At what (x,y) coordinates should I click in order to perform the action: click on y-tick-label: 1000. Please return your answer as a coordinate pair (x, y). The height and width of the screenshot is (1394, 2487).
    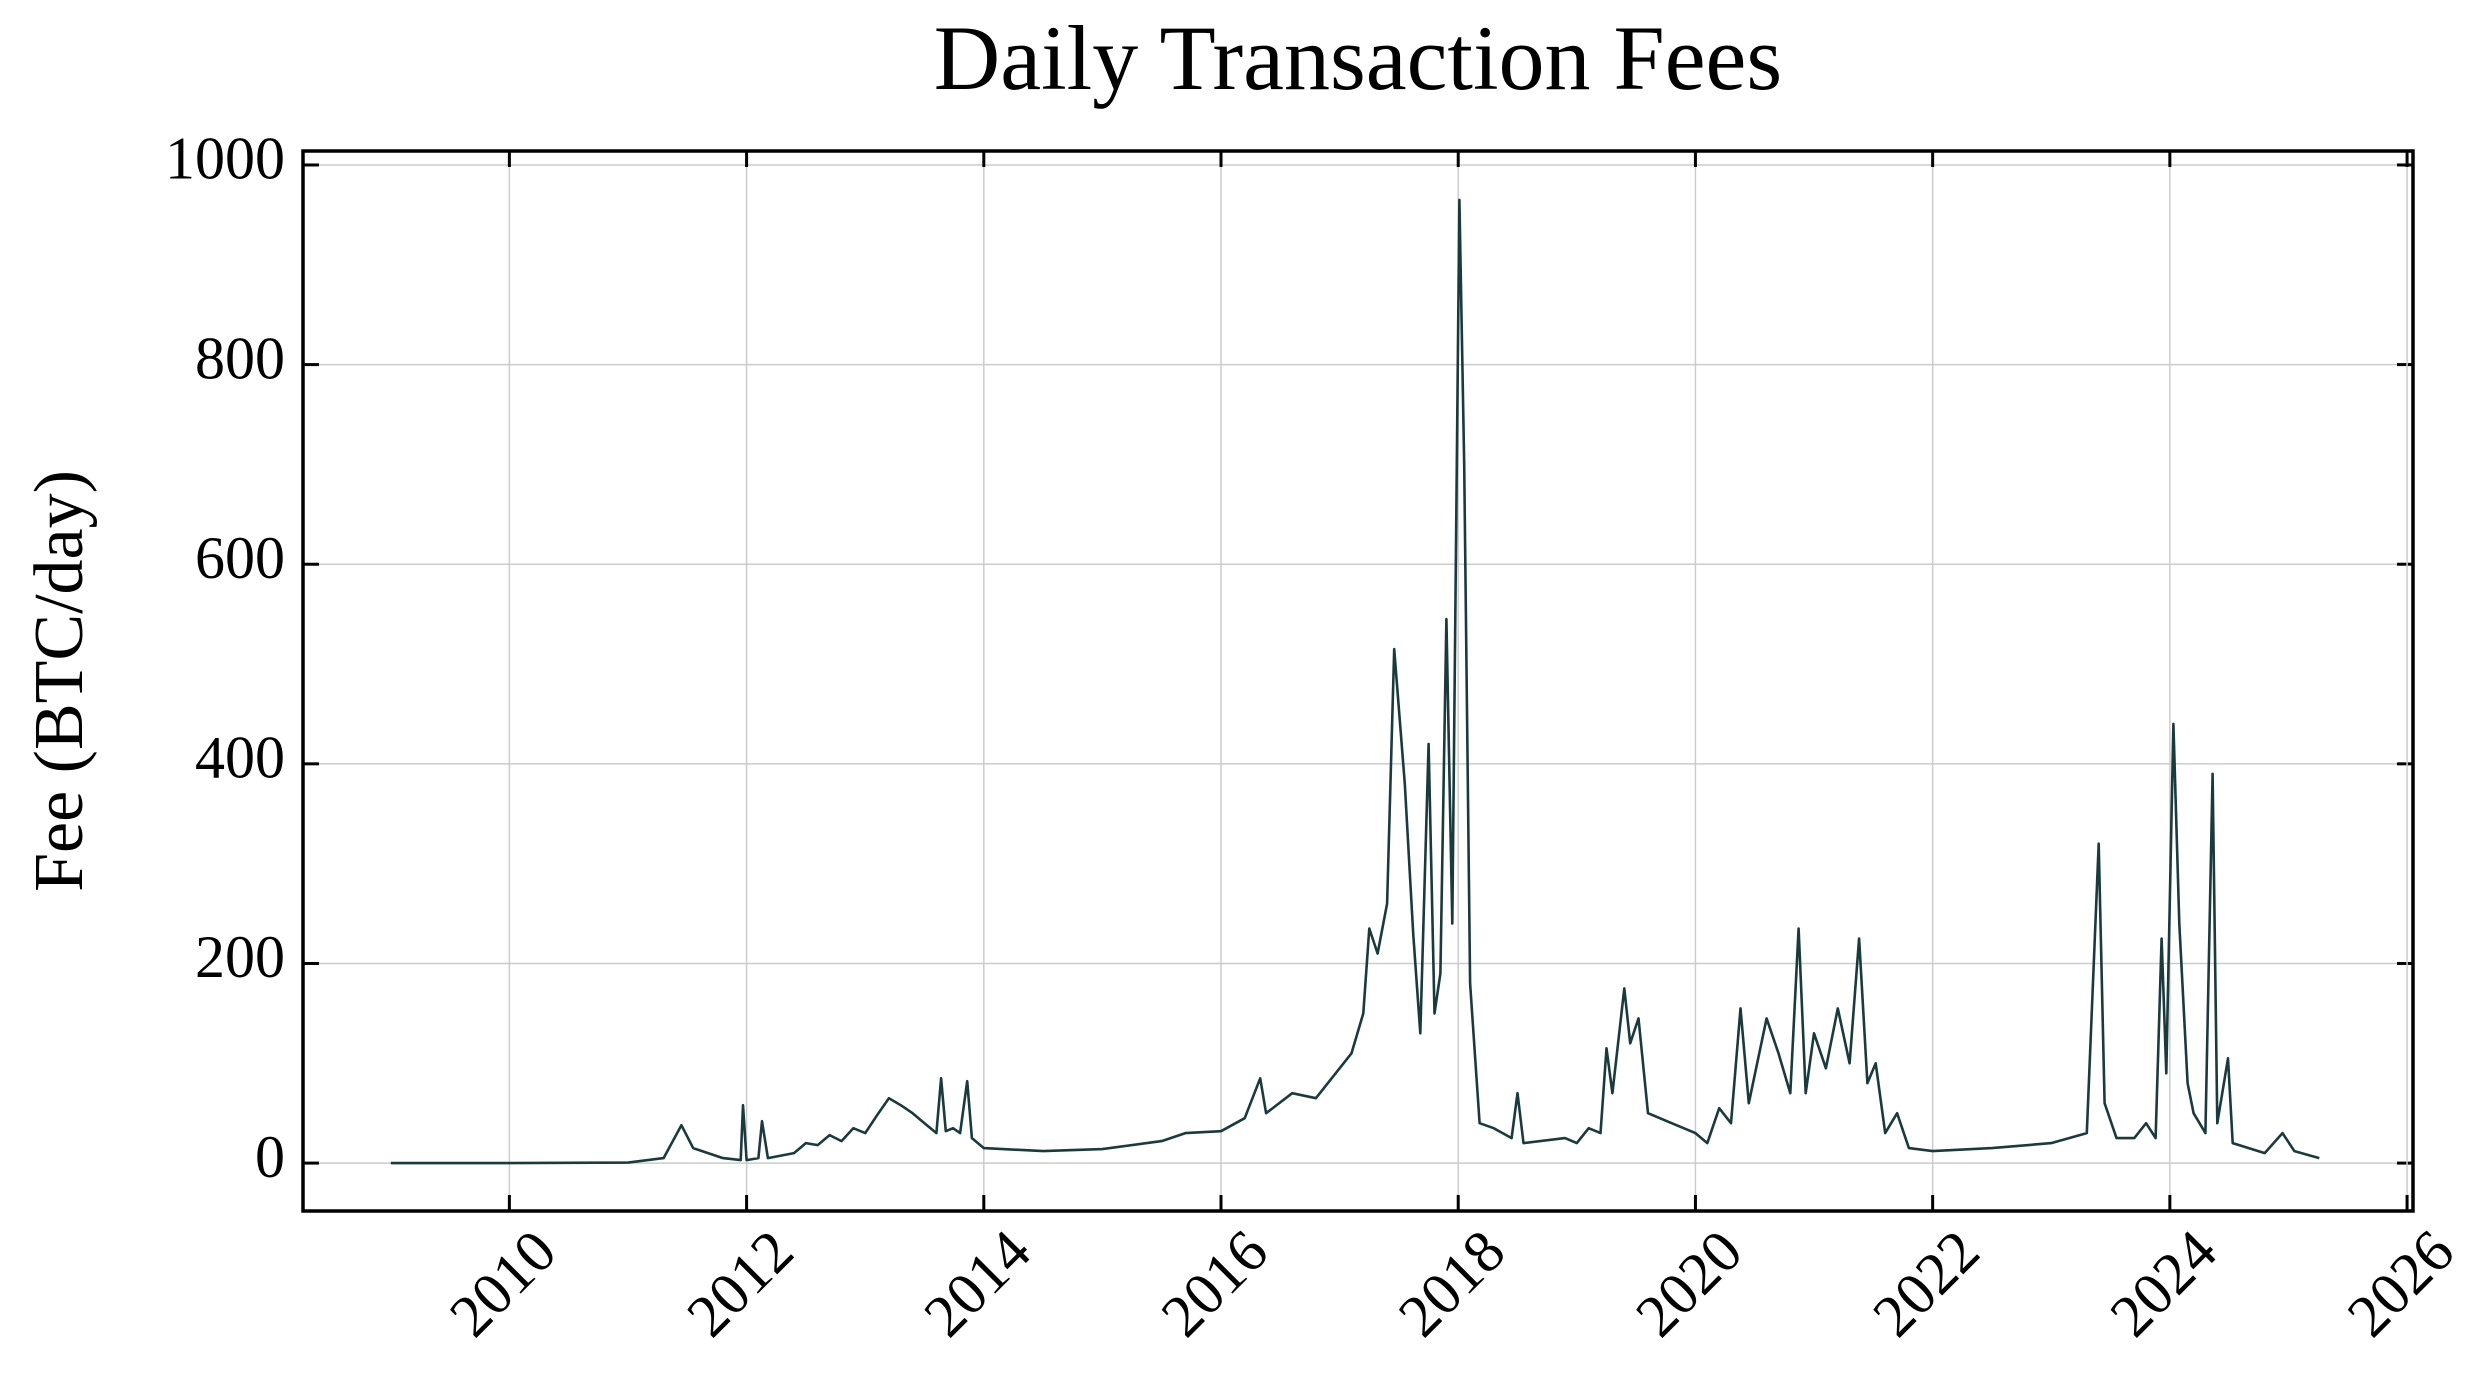
    Looking at the image, I should click on (225, 159).